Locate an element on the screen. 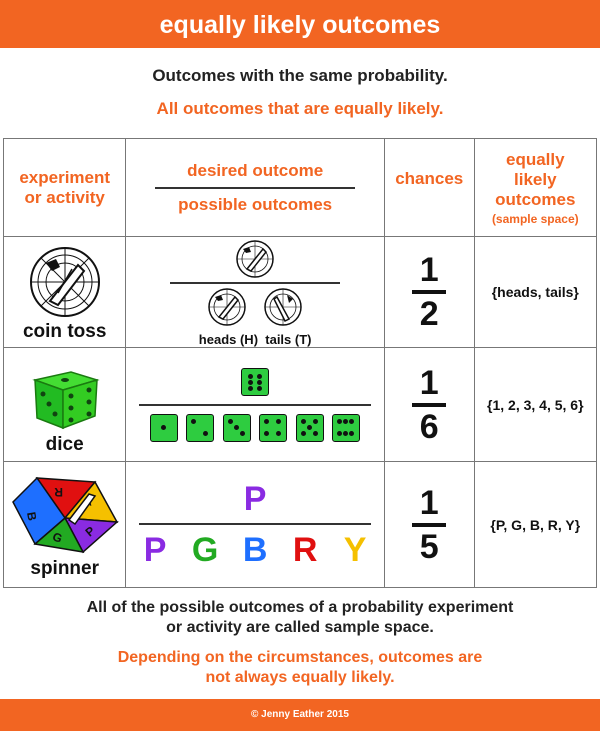 The image size is (600, 731). spinner-numerator: 1 is located at coordinates (429, 502).